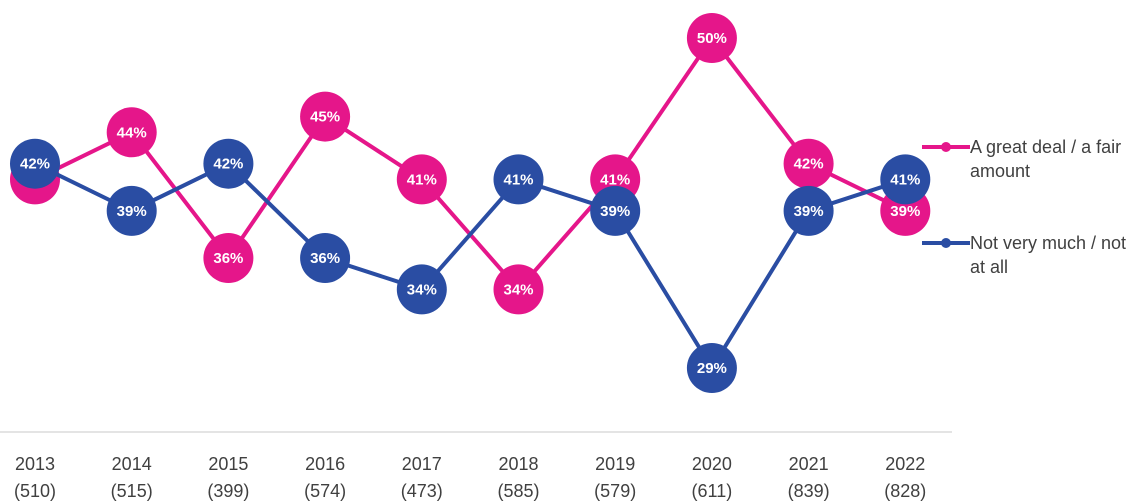  What do you see at coordinates (228, 464) in the screenshot?
I see `x-tick-label: 2015` at bounding box center [228, 464].